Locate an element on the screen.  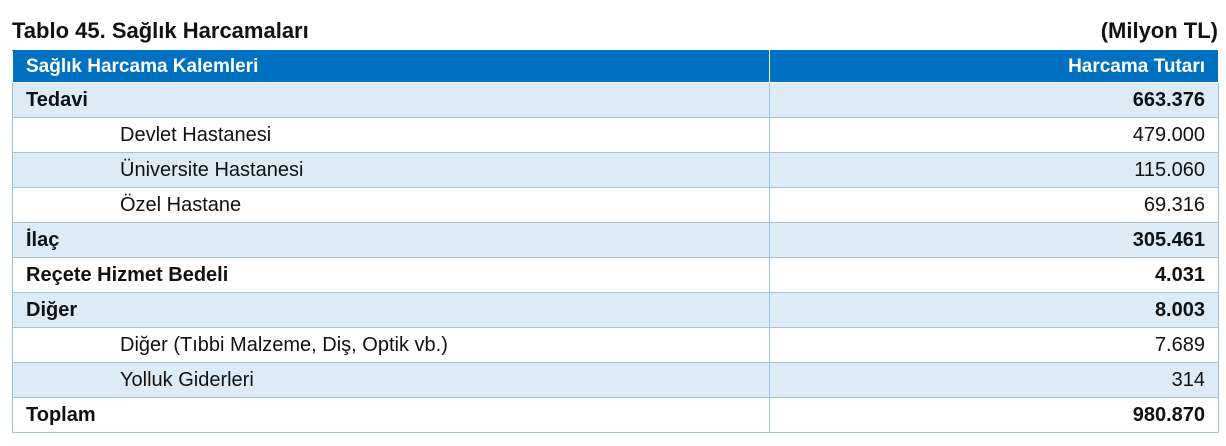
table-row: Reçete Hizmet Bedeli 4.031 is located at coordinates (615, 275).